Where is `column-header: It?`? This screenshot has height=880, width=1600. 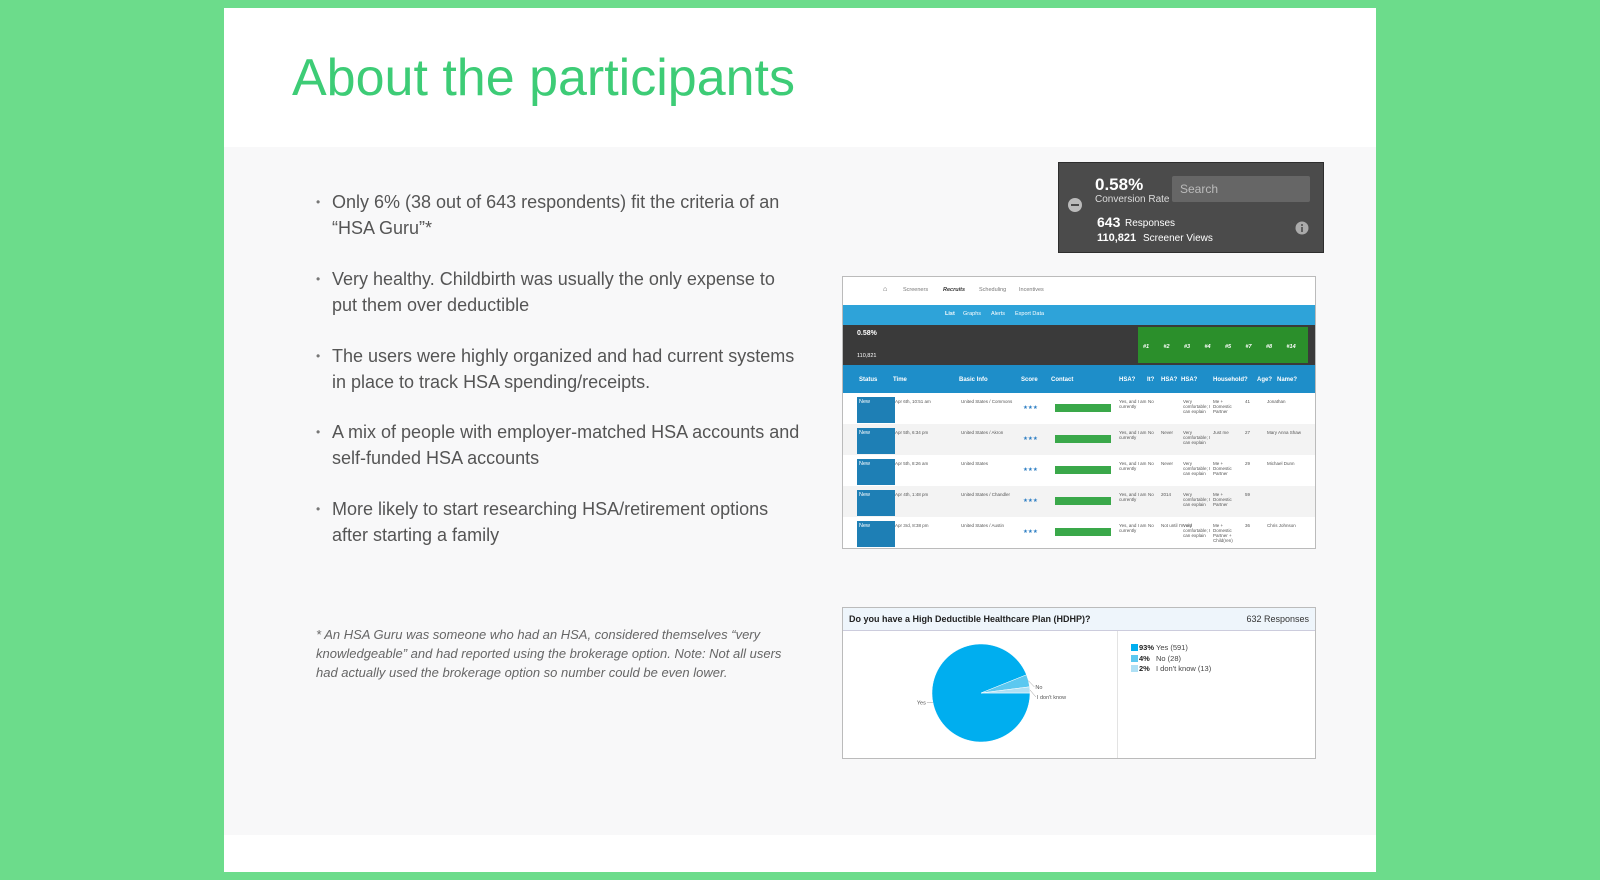 column-header: It? is located at coordinates (1151, 380).